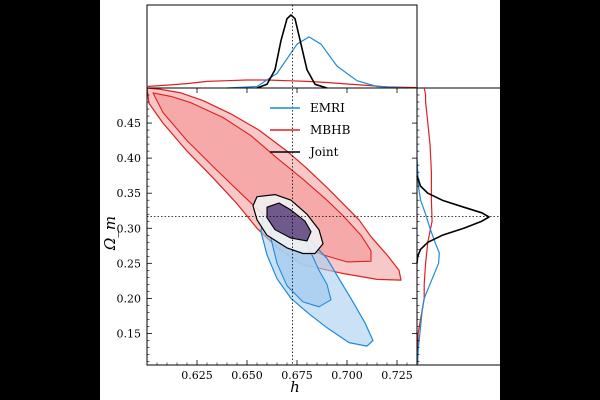  What do you see at coordinates (129, 123) in the screenshot?
I see `y-tick-label: 0.45` at bounding box center [129, 123].